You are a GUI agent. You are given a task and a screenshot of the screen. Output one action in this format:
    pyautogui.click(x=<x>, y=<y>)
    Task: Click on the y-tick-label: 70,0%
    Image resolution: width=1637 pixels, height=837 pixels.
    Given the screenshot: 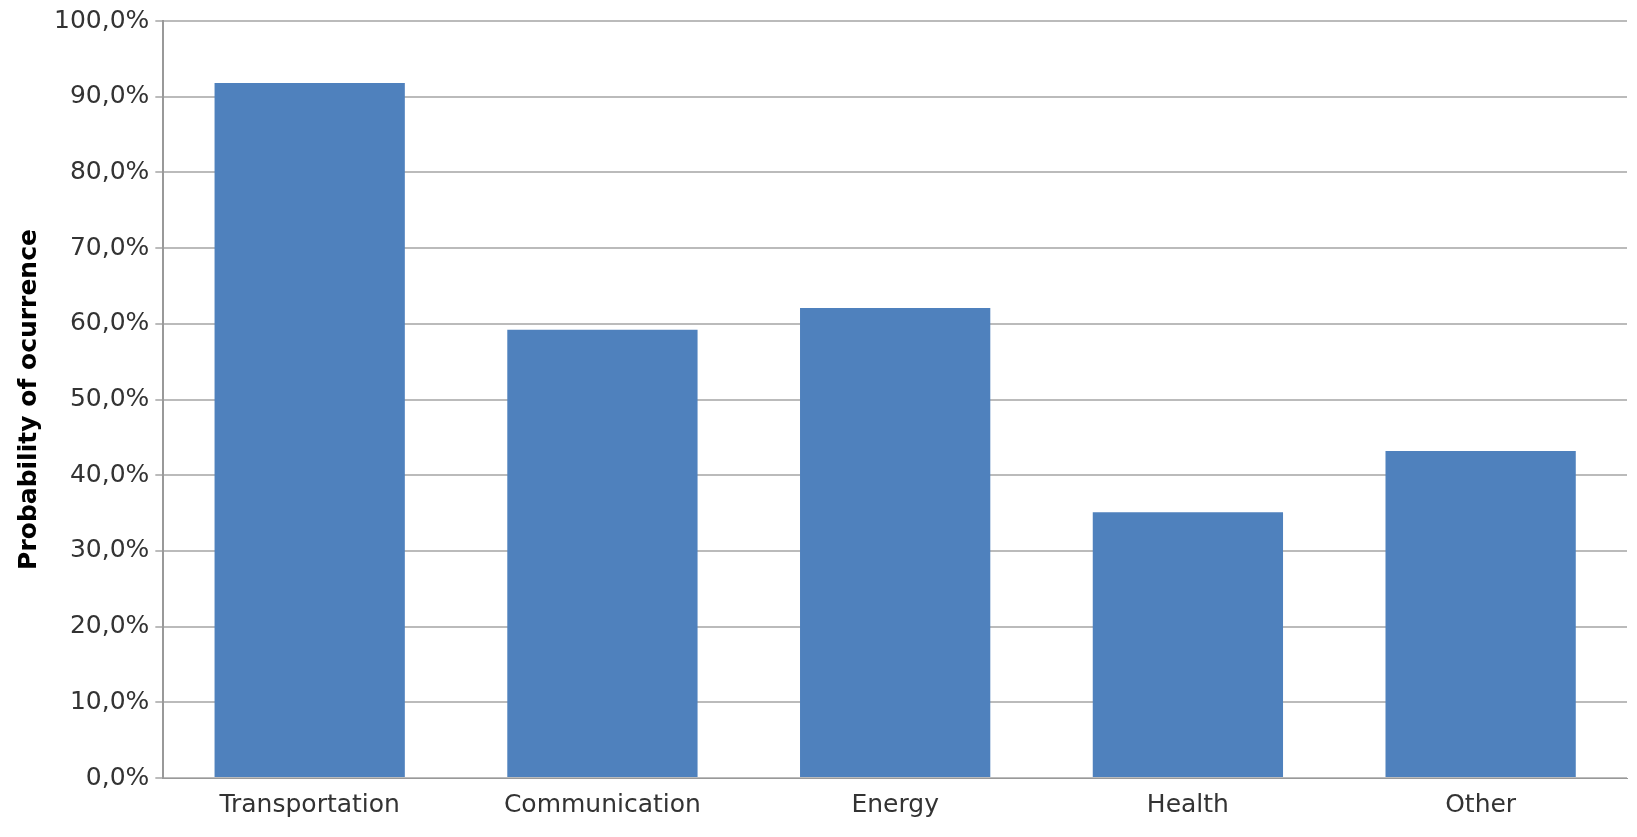 What is the action you would take?
    pyautogui.click(x=109, y=246)
    